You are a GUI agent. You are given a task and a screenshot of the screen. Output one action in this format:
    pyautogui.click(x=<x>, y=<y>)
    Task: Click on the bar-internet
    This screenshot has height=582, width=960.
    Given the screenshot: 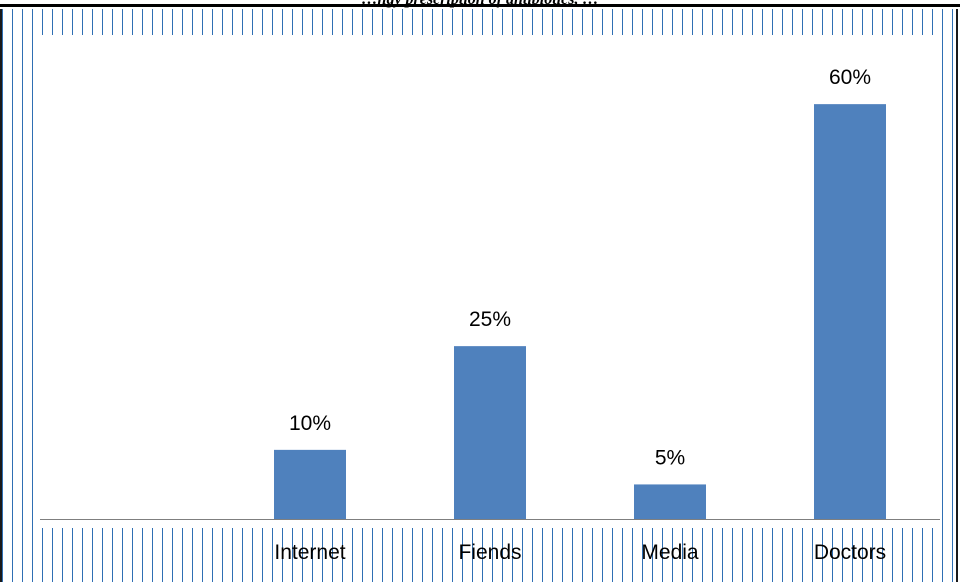 What is the action you would take?
    pyautogui.click(x=310, y=484)
    